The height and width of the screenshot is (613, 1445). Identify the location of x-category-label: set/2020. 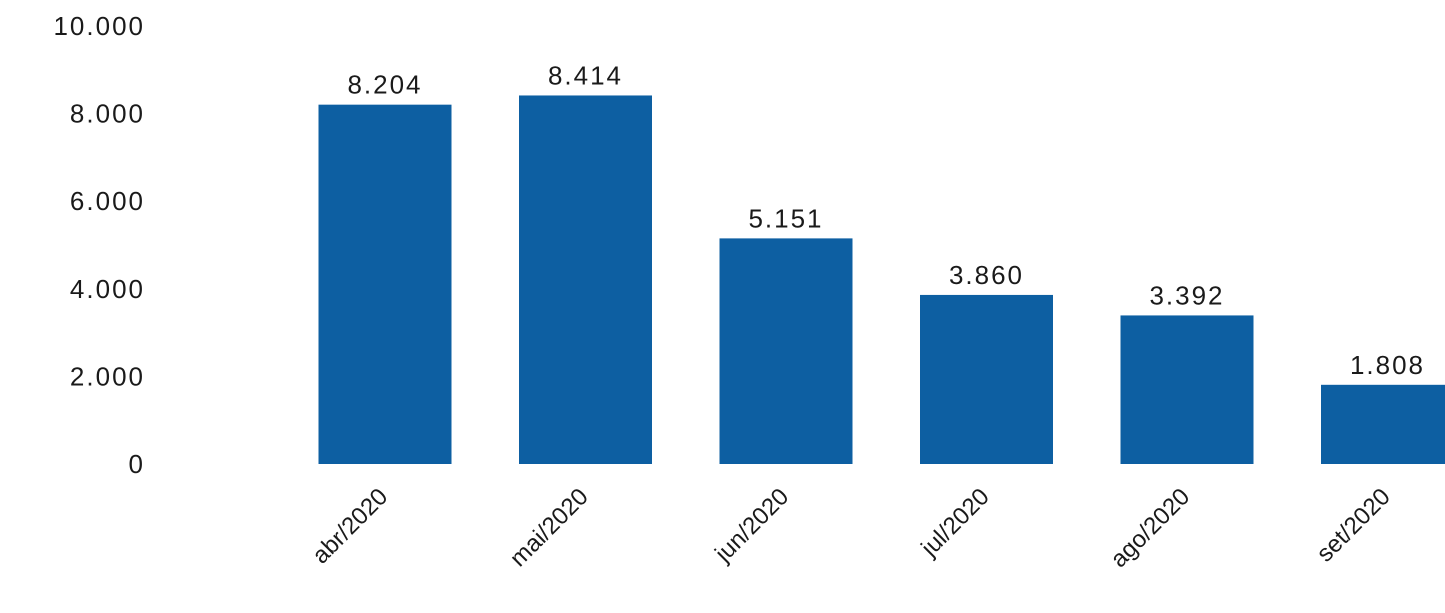
(1354, 525).